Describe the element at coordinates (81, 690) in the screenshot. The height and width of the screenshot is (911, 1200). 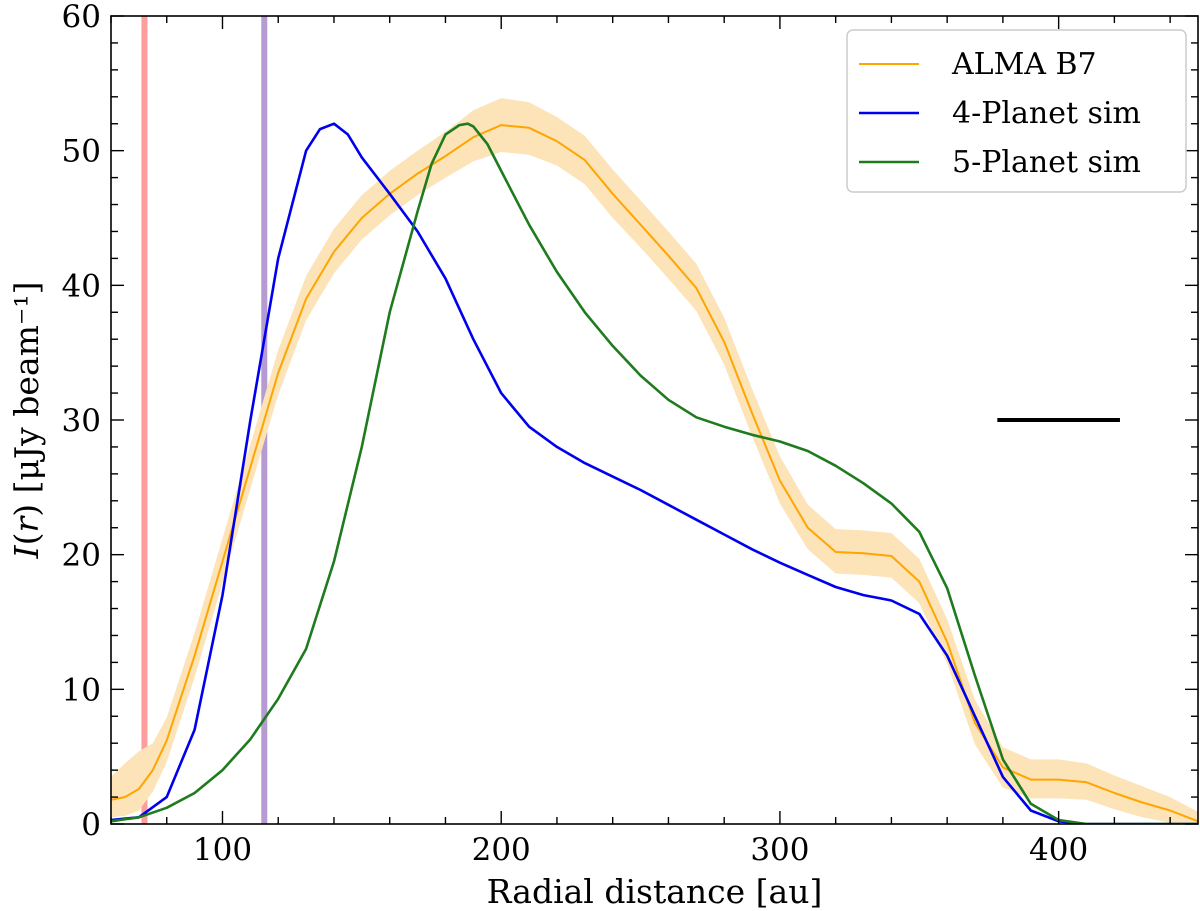
I see `y-tick-label: 10` at that location.